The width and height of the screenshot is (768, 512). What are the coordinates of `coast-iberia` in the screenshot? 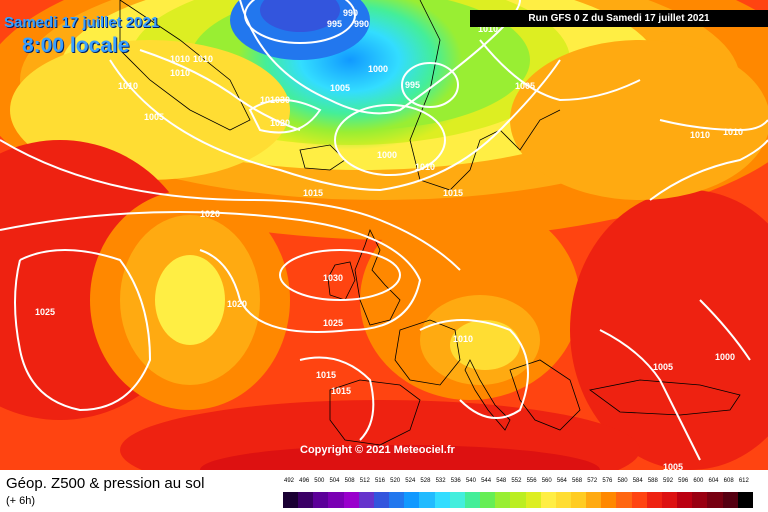 It's located at (375, 412).